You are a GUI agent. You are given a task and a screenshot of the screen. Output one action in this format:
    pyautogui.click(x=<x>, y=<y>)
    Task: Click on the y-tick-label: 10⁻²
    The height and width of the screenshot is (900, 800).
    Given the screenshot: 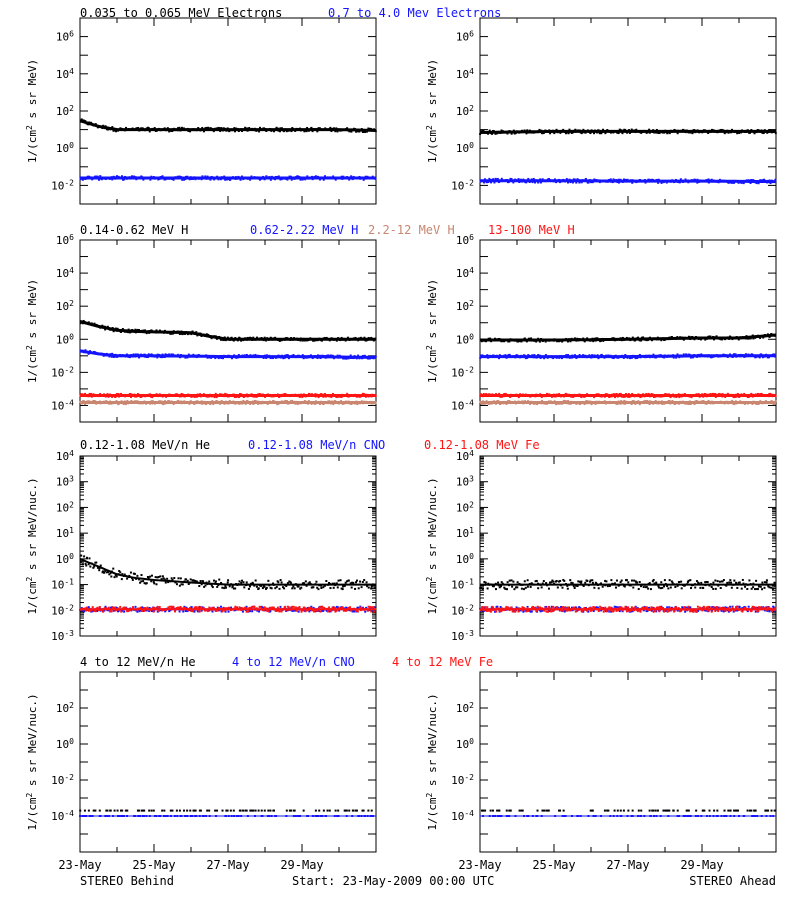 What is the action you would take?
    pyautogui.click(x=462, y=610)
    